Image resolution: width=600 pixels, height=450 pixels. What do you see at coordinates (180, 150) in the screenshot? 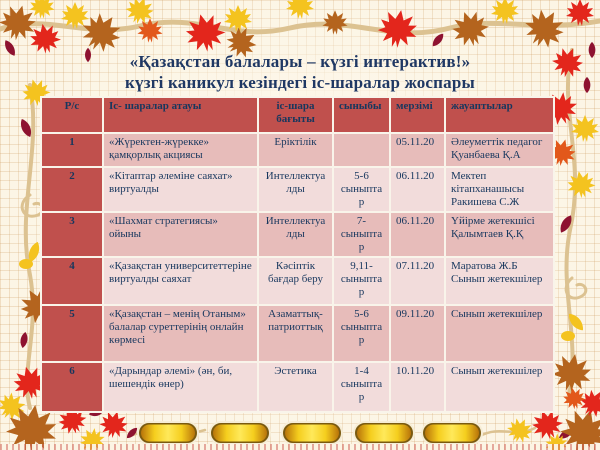
I see `activity-name-cell: «Жүректен-жүрекке» қамқорлық акциясы` at bounding box center [180, 150].